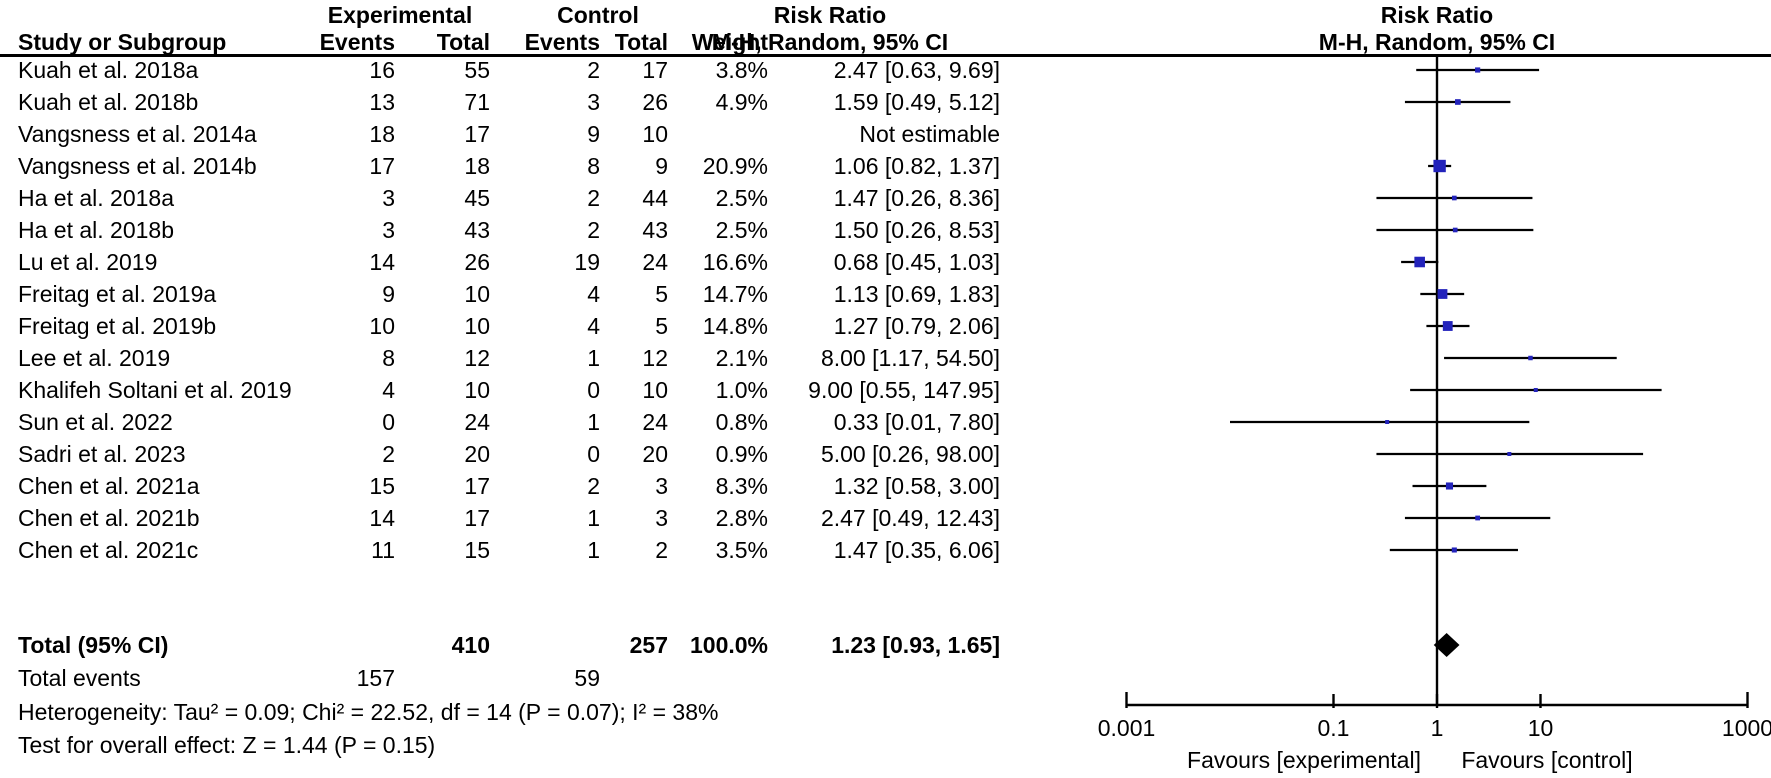 This screenshot has width=1771, height=778. What do you see at coordinates (593, 166) in the screenshot?
I see `ctl-events: 8` at bounding box center [593, 166].